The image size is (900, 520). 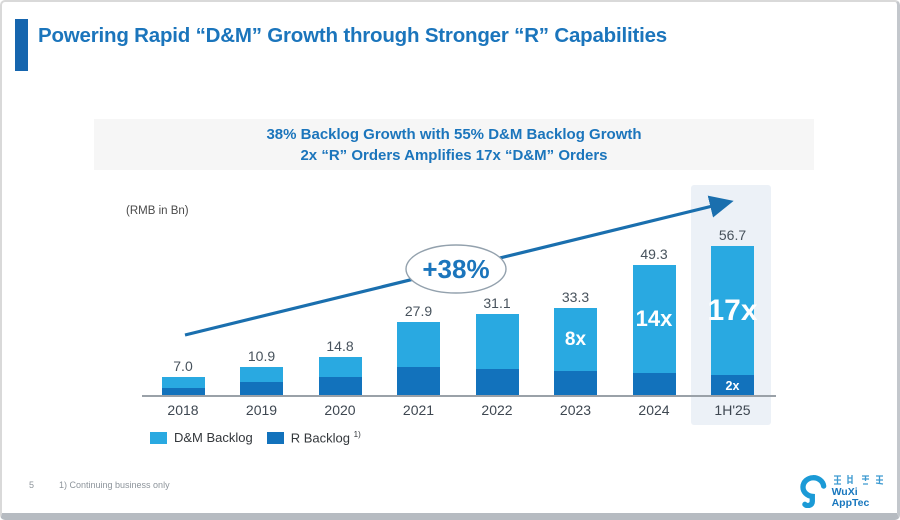 What do you see at coordinates (213, 438) in the screenshot?
I see `legend-label-dm: D&M Backlog` at bounding box center [213, 438].